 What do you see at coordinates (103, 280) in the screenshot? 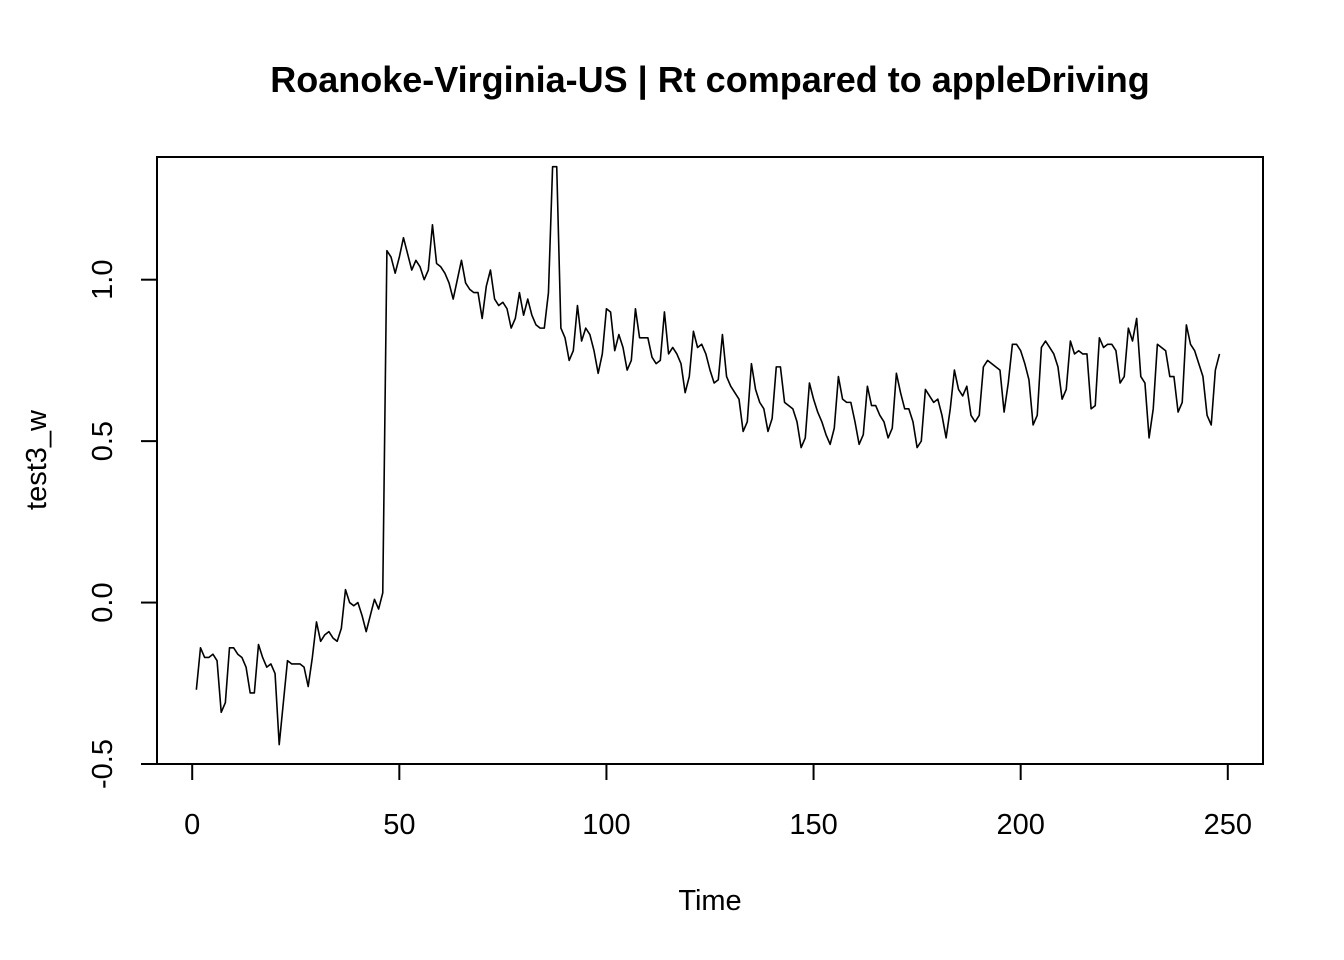
I see `y-tick-label: 1.0` at bounding box center [103, 280].